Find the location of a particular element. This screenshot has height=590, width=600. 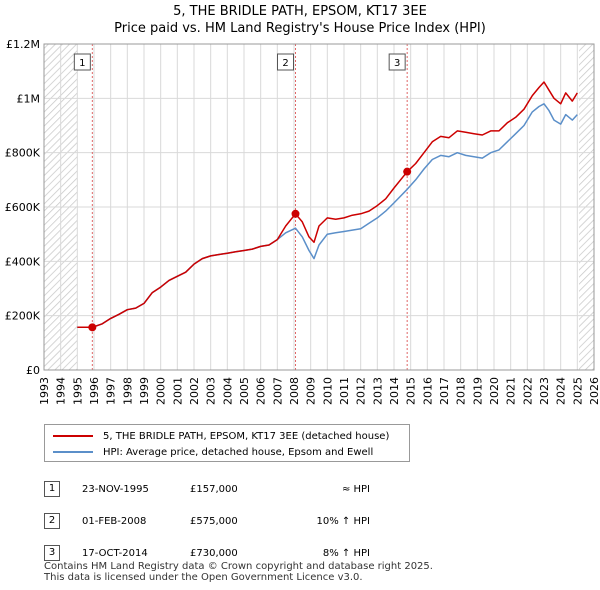

transaction-number-badge: 2 is located at coordinates (52, 521).